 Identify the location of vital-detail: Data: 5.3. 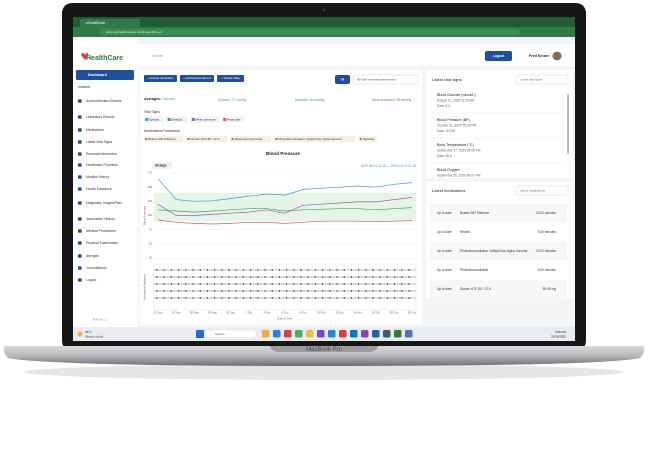
(443, 106).